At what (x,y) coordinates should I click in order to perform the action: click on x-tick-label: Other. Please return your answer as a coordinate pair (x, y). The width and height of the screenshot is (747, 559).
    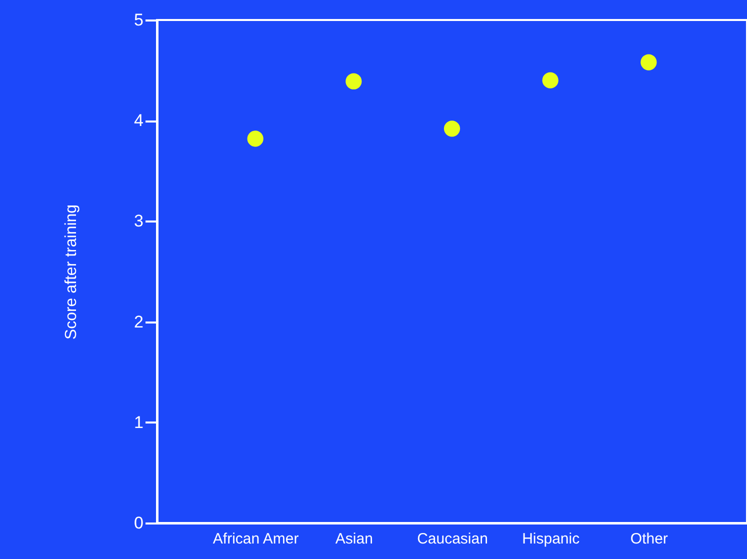
    Looking at the image, I should click on (649, 539).